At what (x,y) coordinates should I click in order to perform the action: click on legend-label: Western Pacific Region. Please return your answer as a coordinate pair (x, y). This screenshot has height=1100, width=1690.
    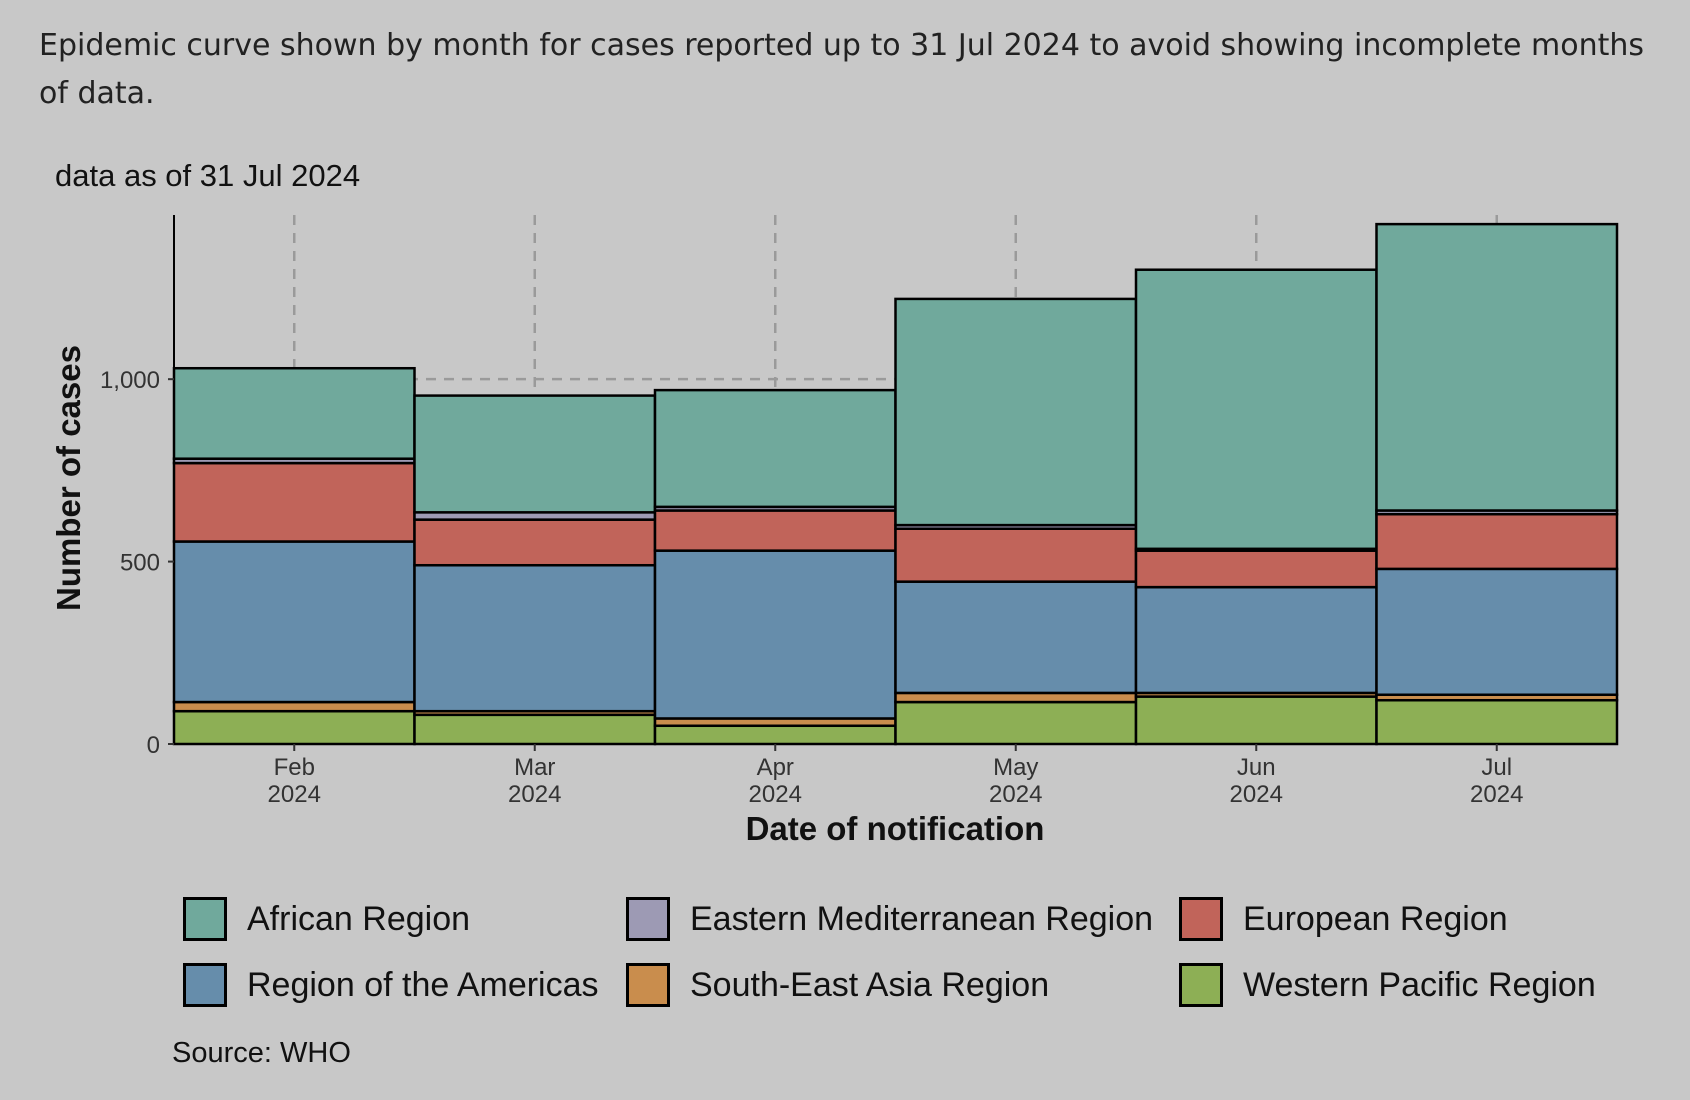
    Looking at the image, I should click on (1419, 984).